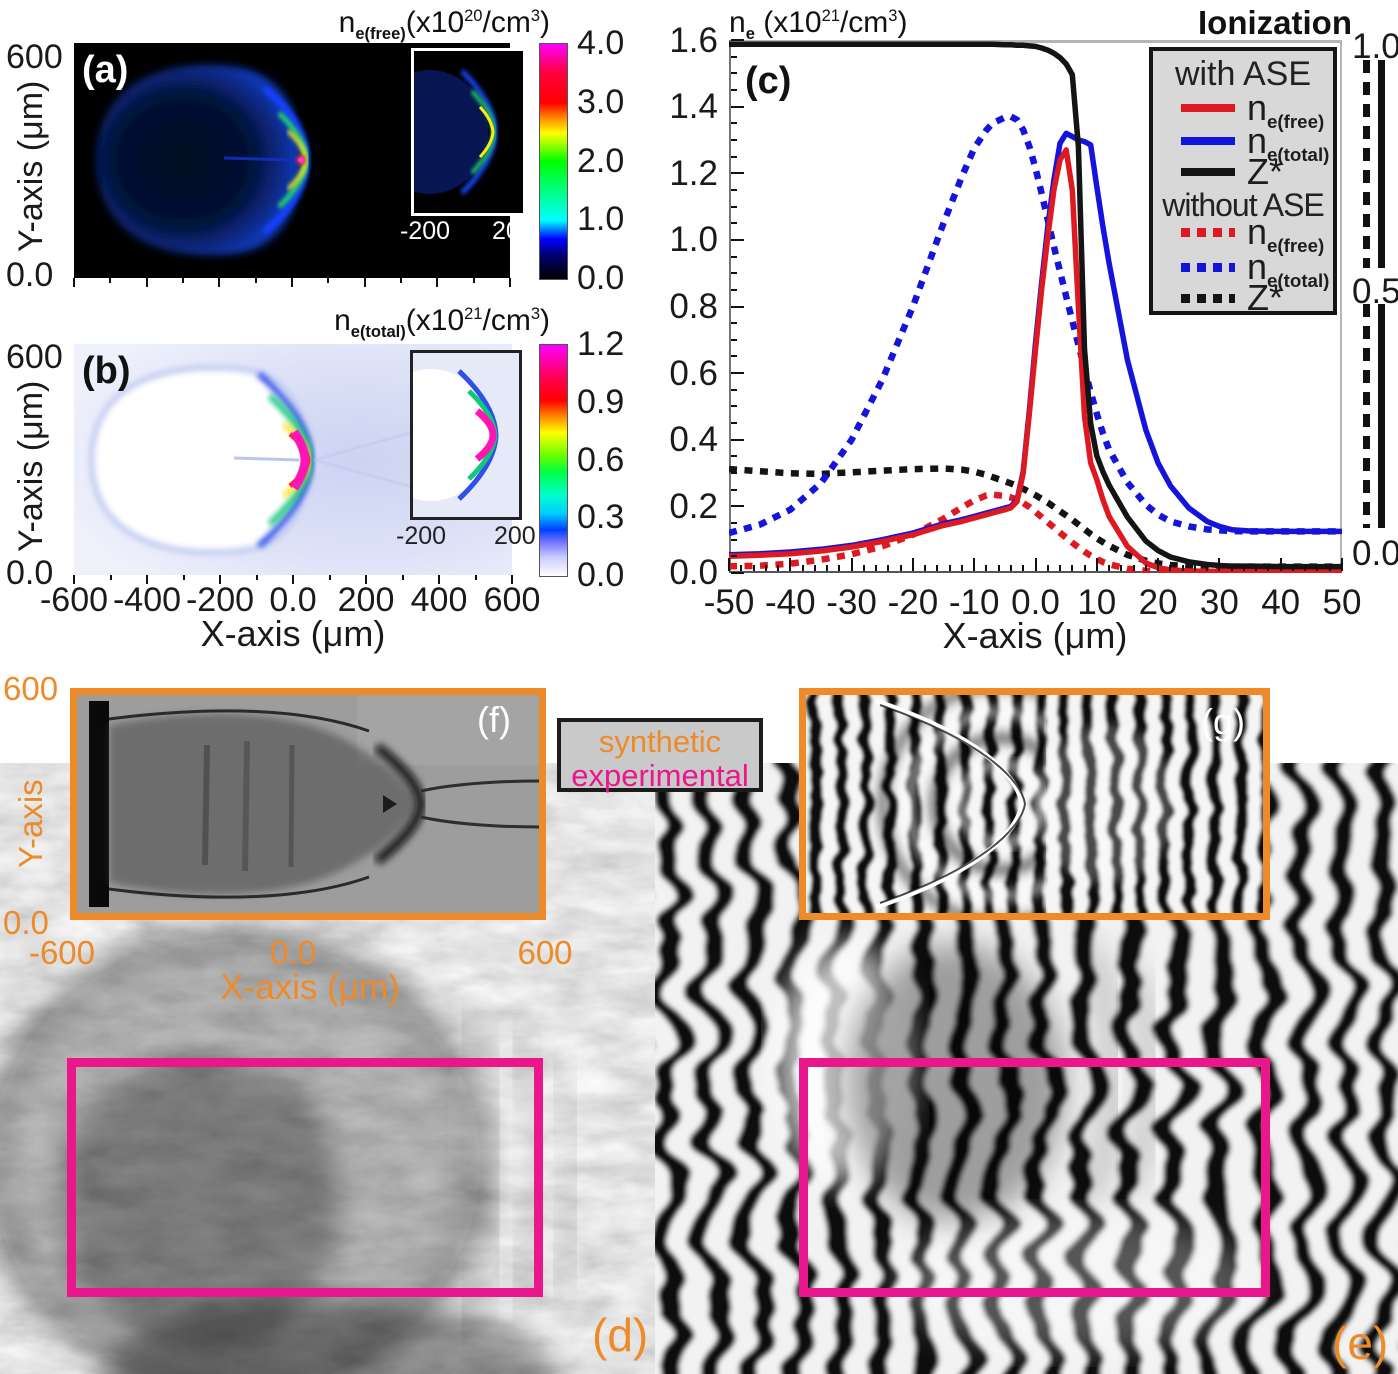 The width and height of the screenshot is (1398, 1374). What do you see at coordinates (366, 600) in the screenshot?
I see `panel-b-x-tick: 200` at bounding box center [366, 600].